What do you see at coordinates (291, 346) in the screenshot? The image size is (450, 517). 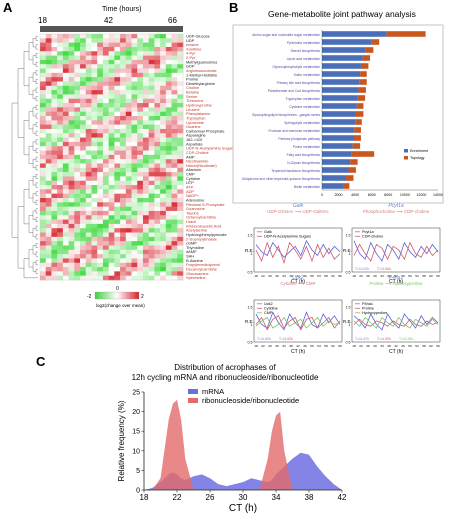 I see `mini-x-tick: 38` at bounding box center [291, 346].